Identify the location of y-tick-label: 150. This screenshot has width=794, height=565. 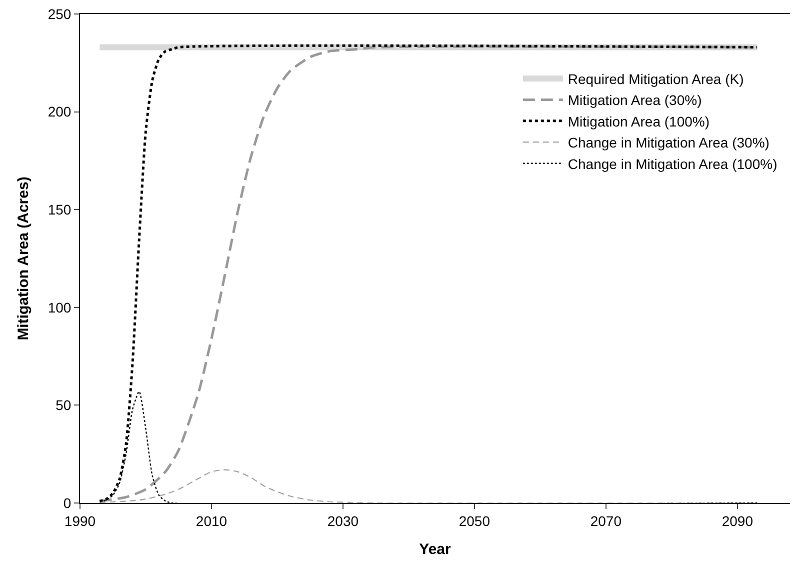
(60, 210).